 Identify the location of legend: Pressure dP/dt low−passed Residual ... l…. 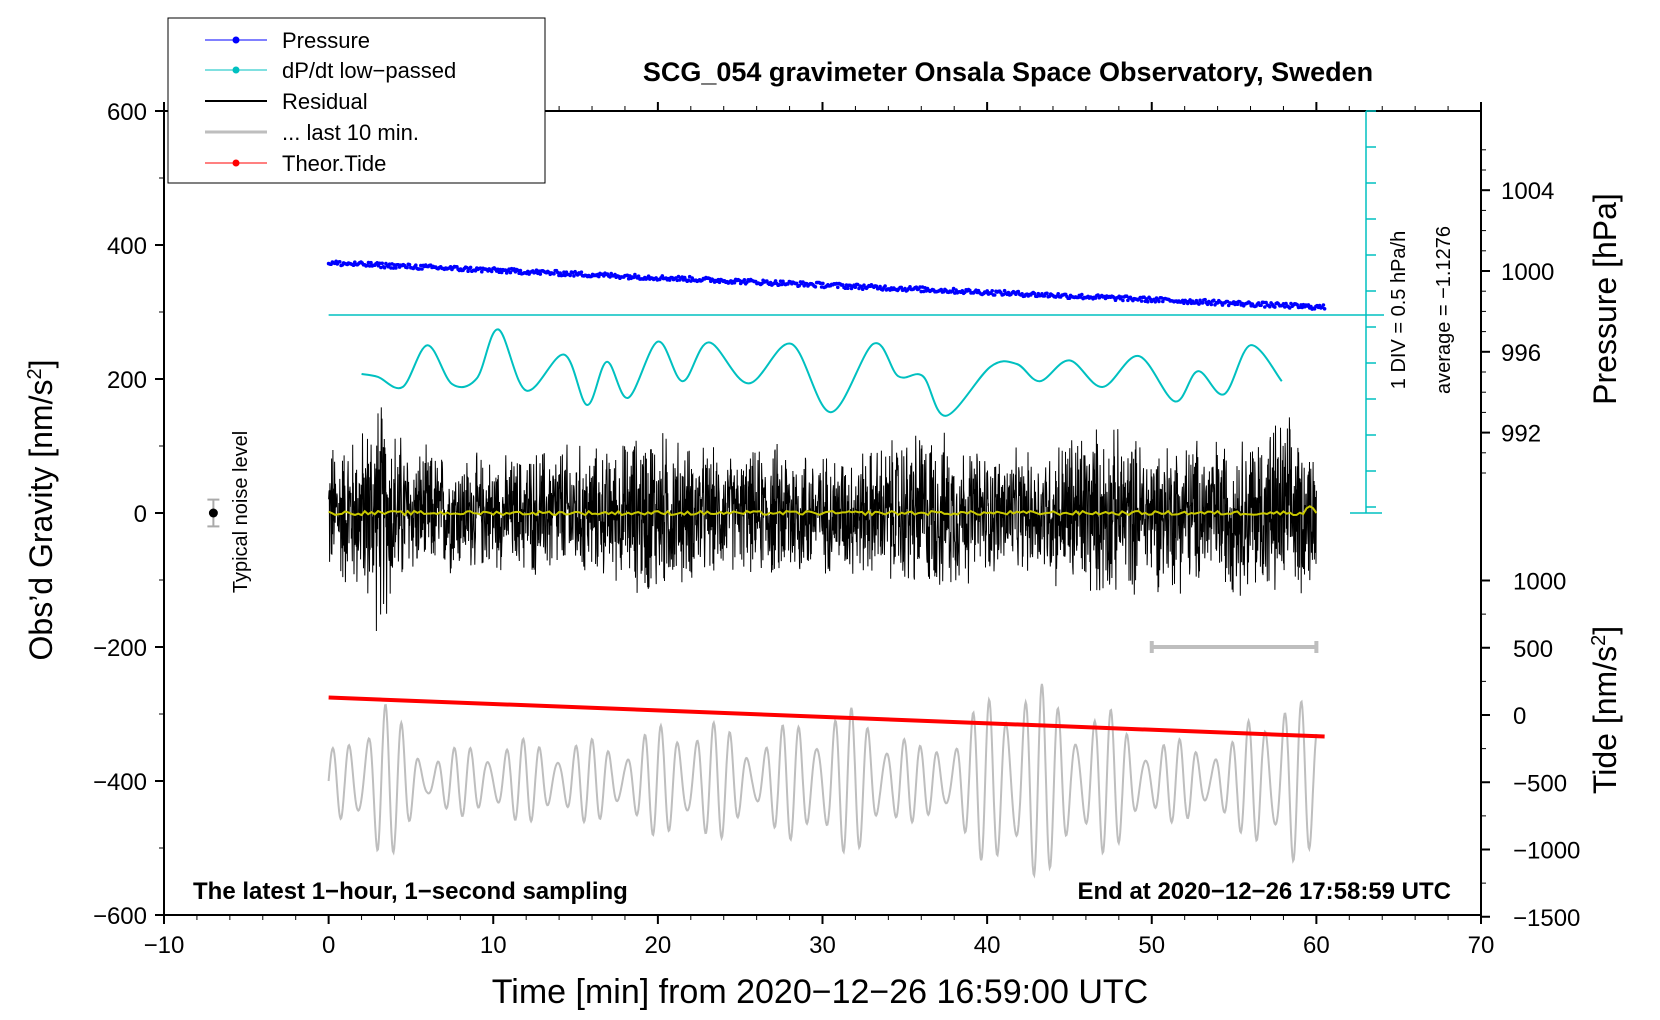
(356, 100).